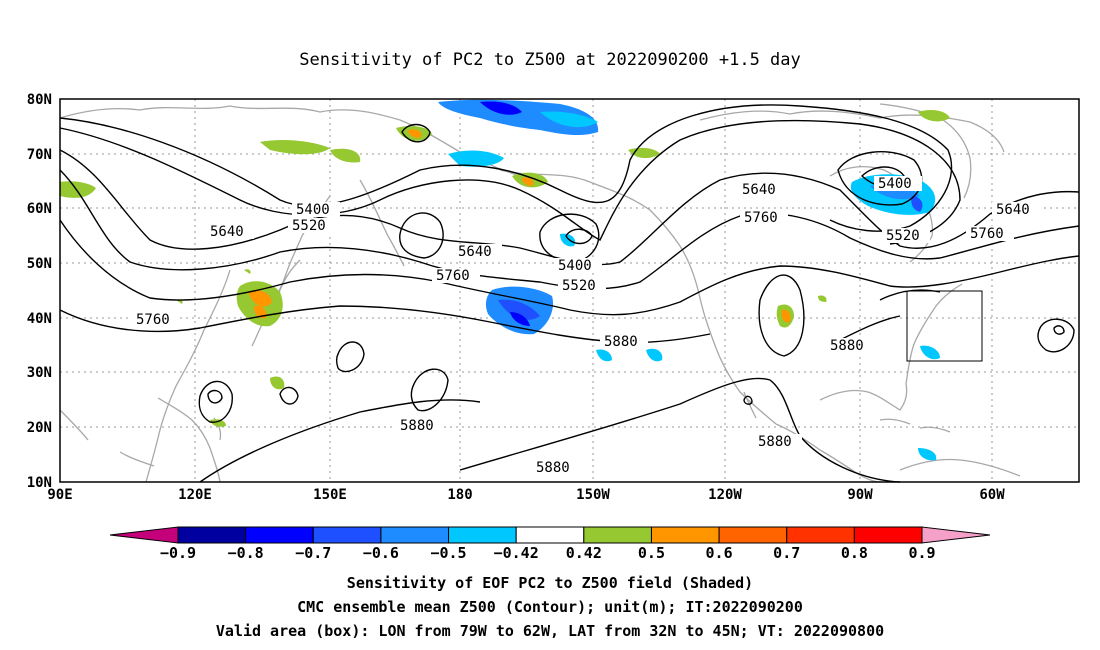 This screenshot has width=1100, height=650. Describe the element at coordinates (944, 326) in the screenshot. I see `valid-area-box` at that location.